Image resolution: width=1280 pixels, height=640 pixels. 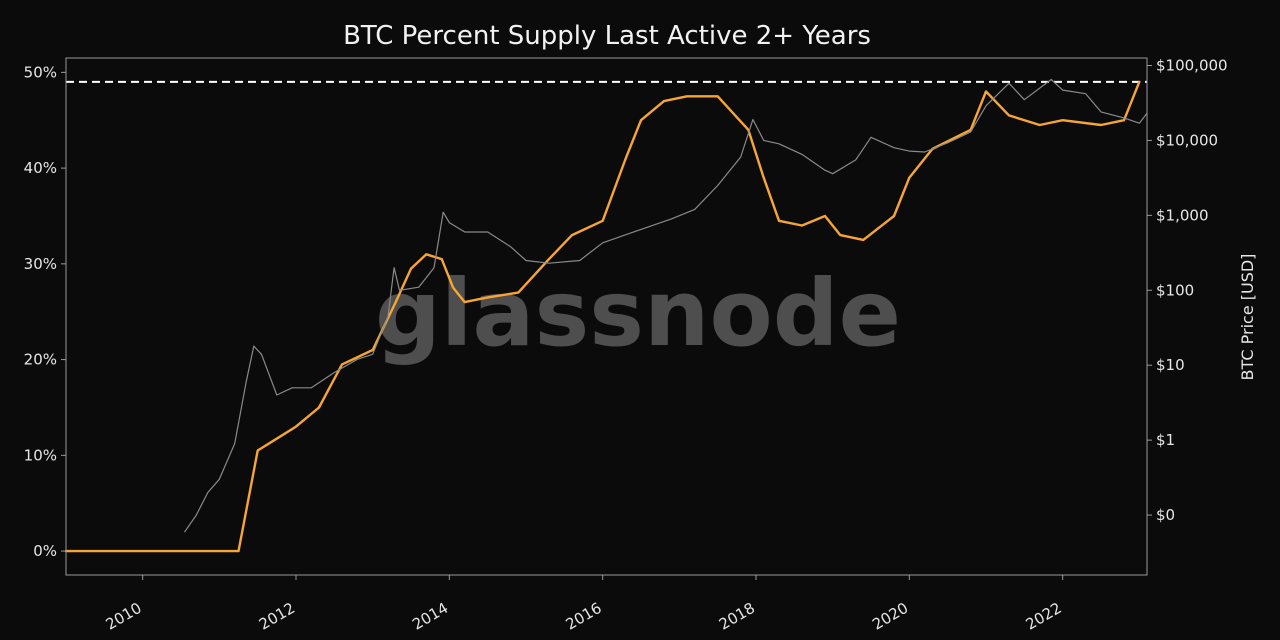 What do you see at coordinates (638, 313) in the screenshot?
I see `watermark: glassnode` at bounding box center [638, 313].